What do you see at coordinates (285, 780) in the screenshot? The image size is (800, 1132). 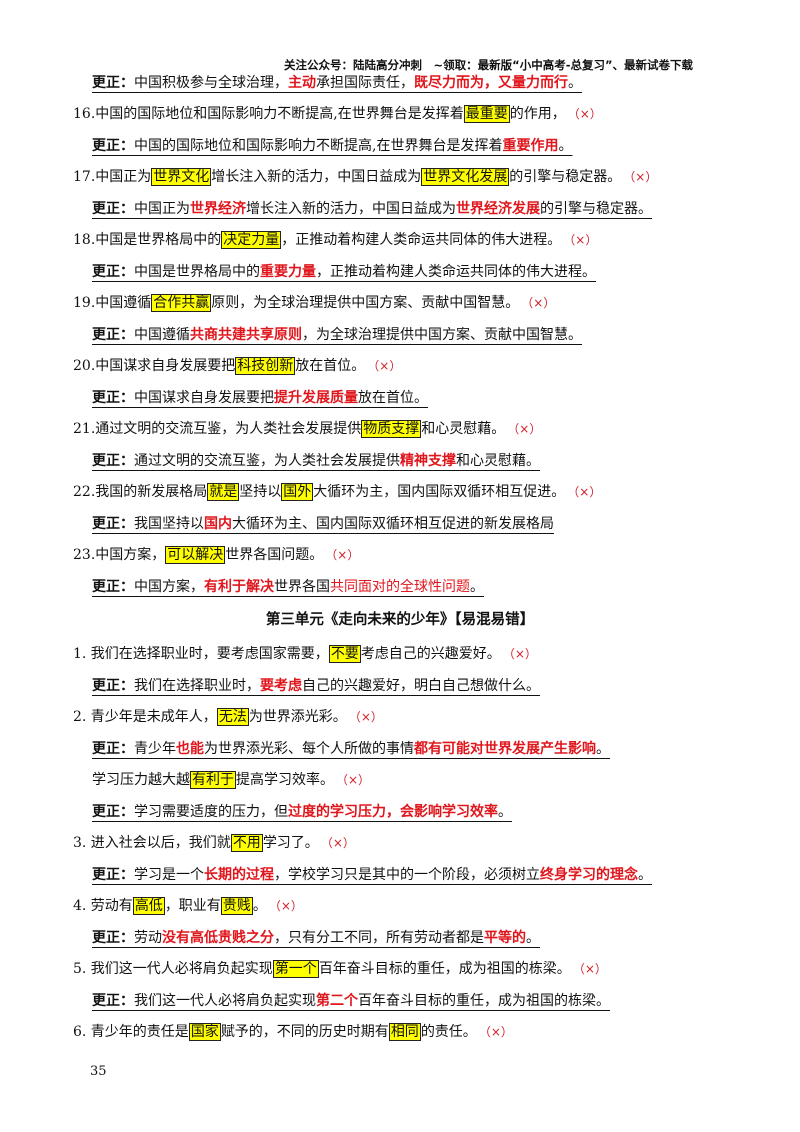 I see `text-segment: 提高学习效率。` at bounding box center [285, 780].